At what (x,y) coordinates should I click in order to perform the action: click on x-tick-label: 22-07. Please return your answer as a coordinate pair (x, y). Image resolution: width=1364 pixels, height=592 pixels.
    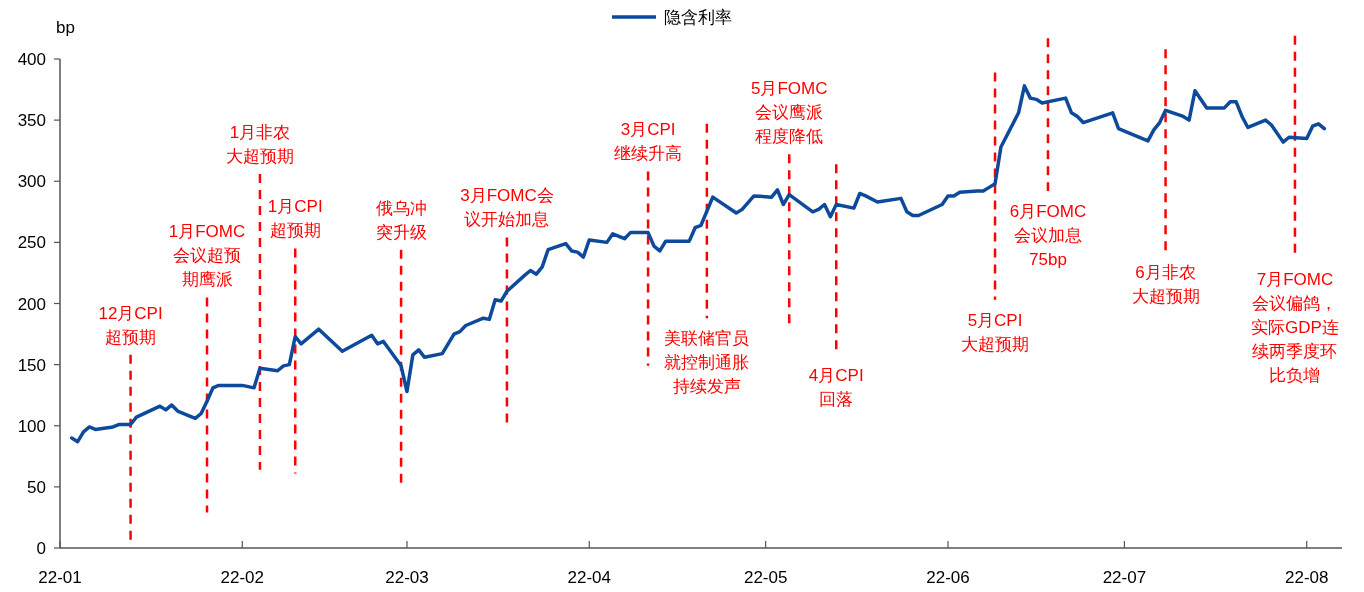
    Looking at the image, I should click on (1124, 577).